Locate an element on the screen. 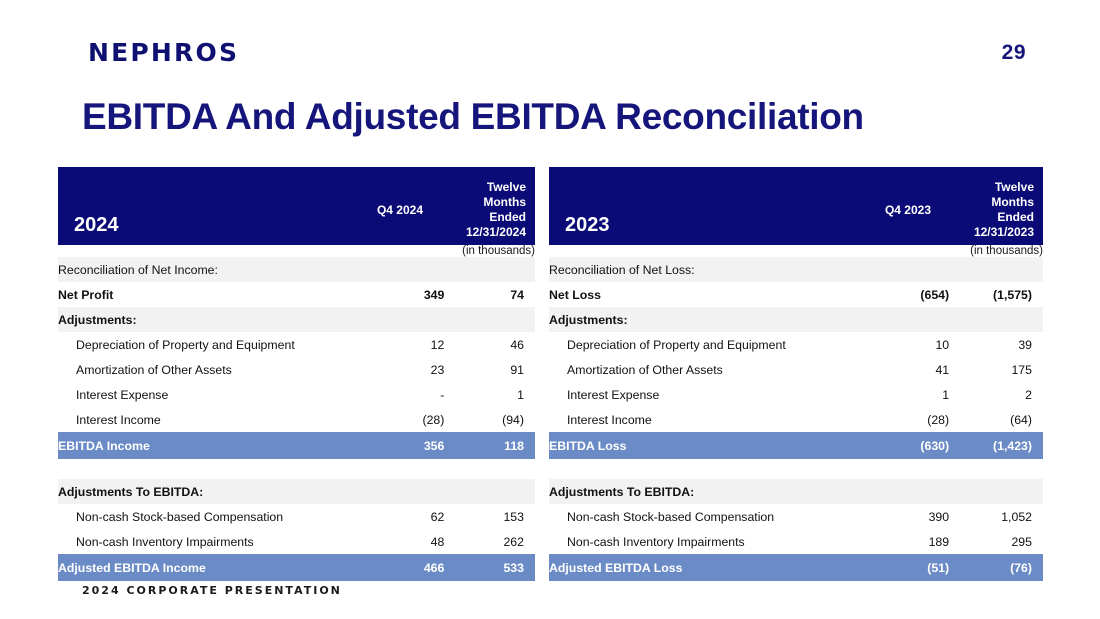 Image resolution: width=1100 pixels, height=619 pixels. row-label: EBITDA Loss is located at coordinates (697, 445).